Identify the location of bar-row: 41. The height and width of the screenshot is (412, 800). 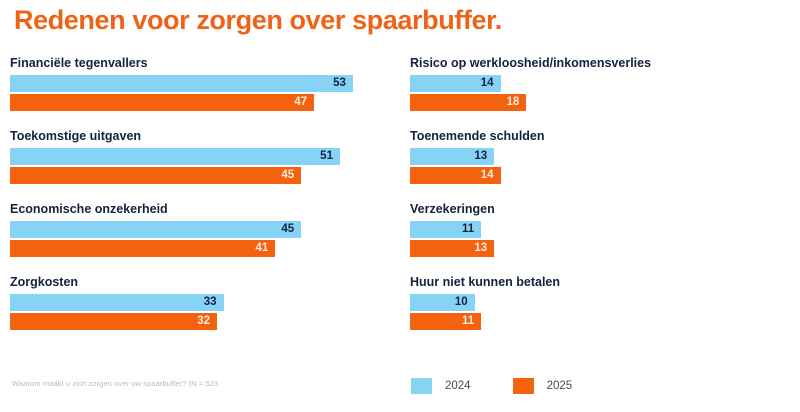
(205, 248).